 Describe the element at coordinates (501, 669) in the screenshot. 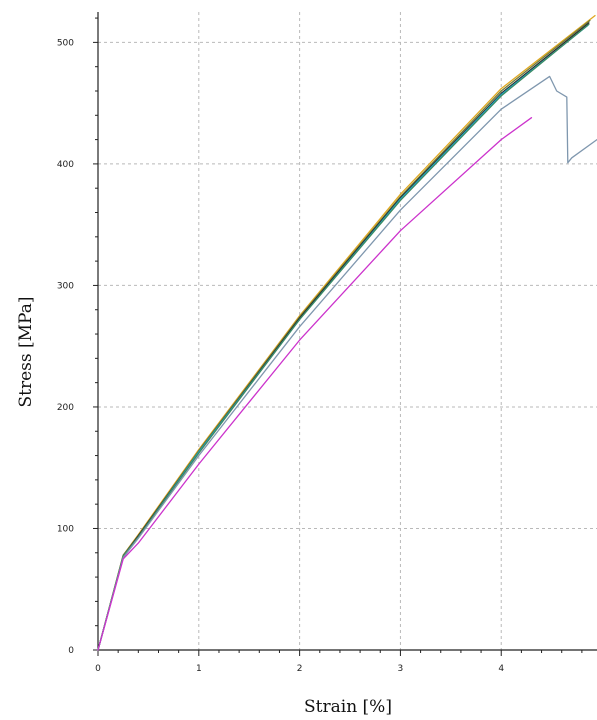

I see `x-tick-label: 4` at that location.